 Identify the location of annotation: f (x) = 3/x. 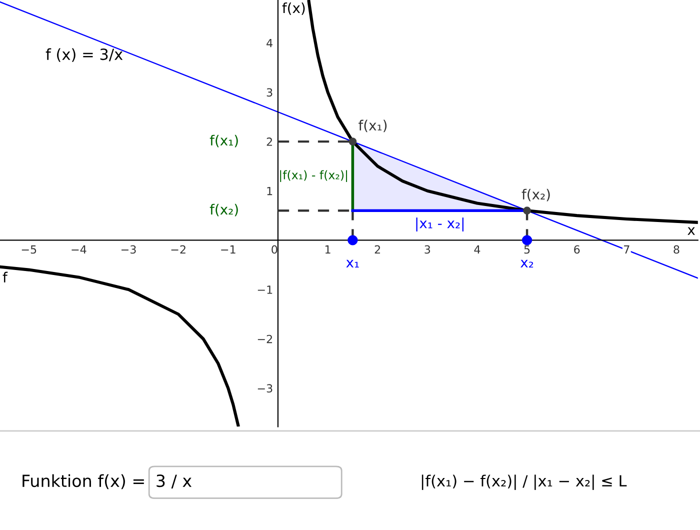
(84, 55).